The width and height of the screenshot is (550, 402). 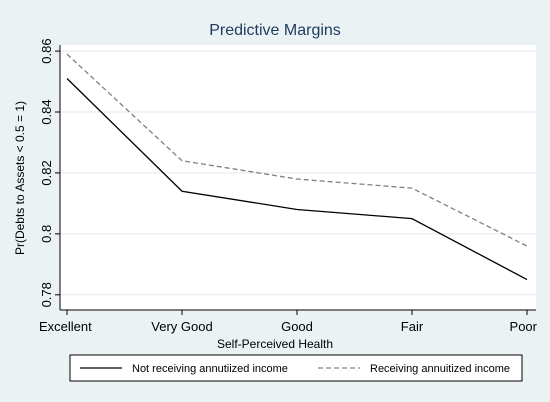 I want to click on x-tick-label: Very Good, so click(x=181, y=326).